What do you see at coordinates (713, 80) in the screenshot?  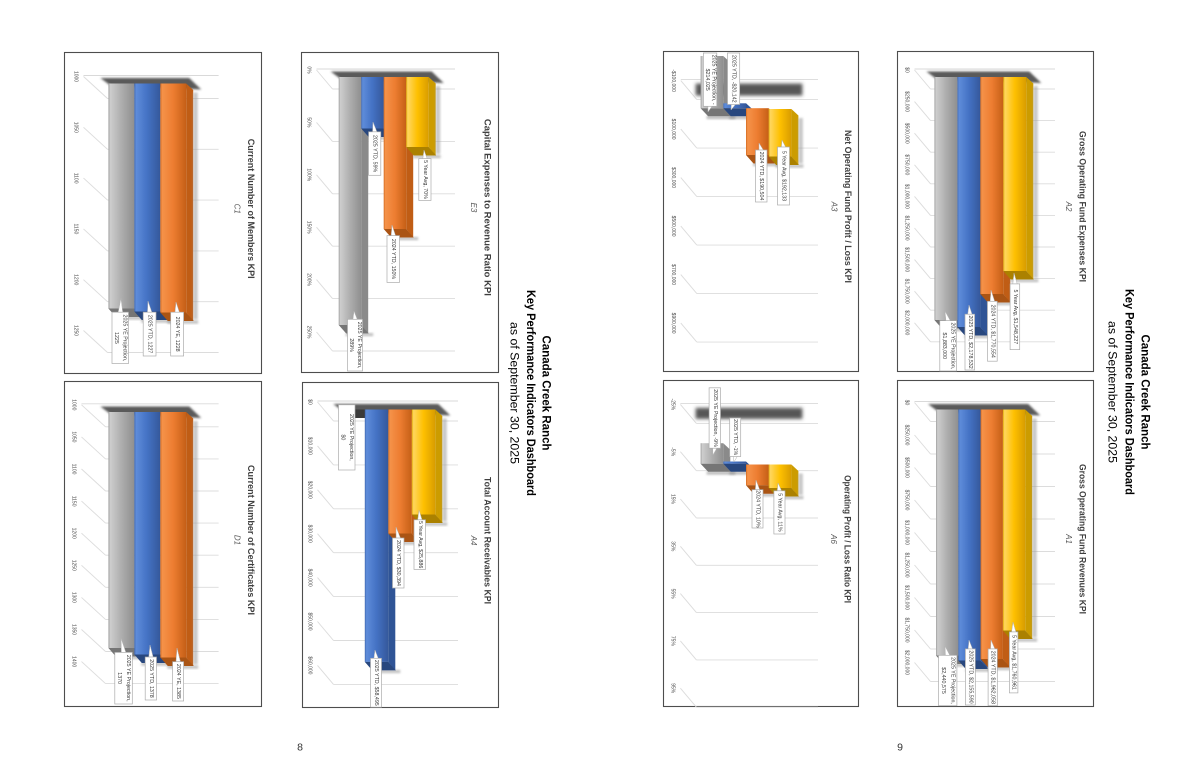 I see `svg-text: 2025 YE Projection, -` at bounding box center [713, 80].